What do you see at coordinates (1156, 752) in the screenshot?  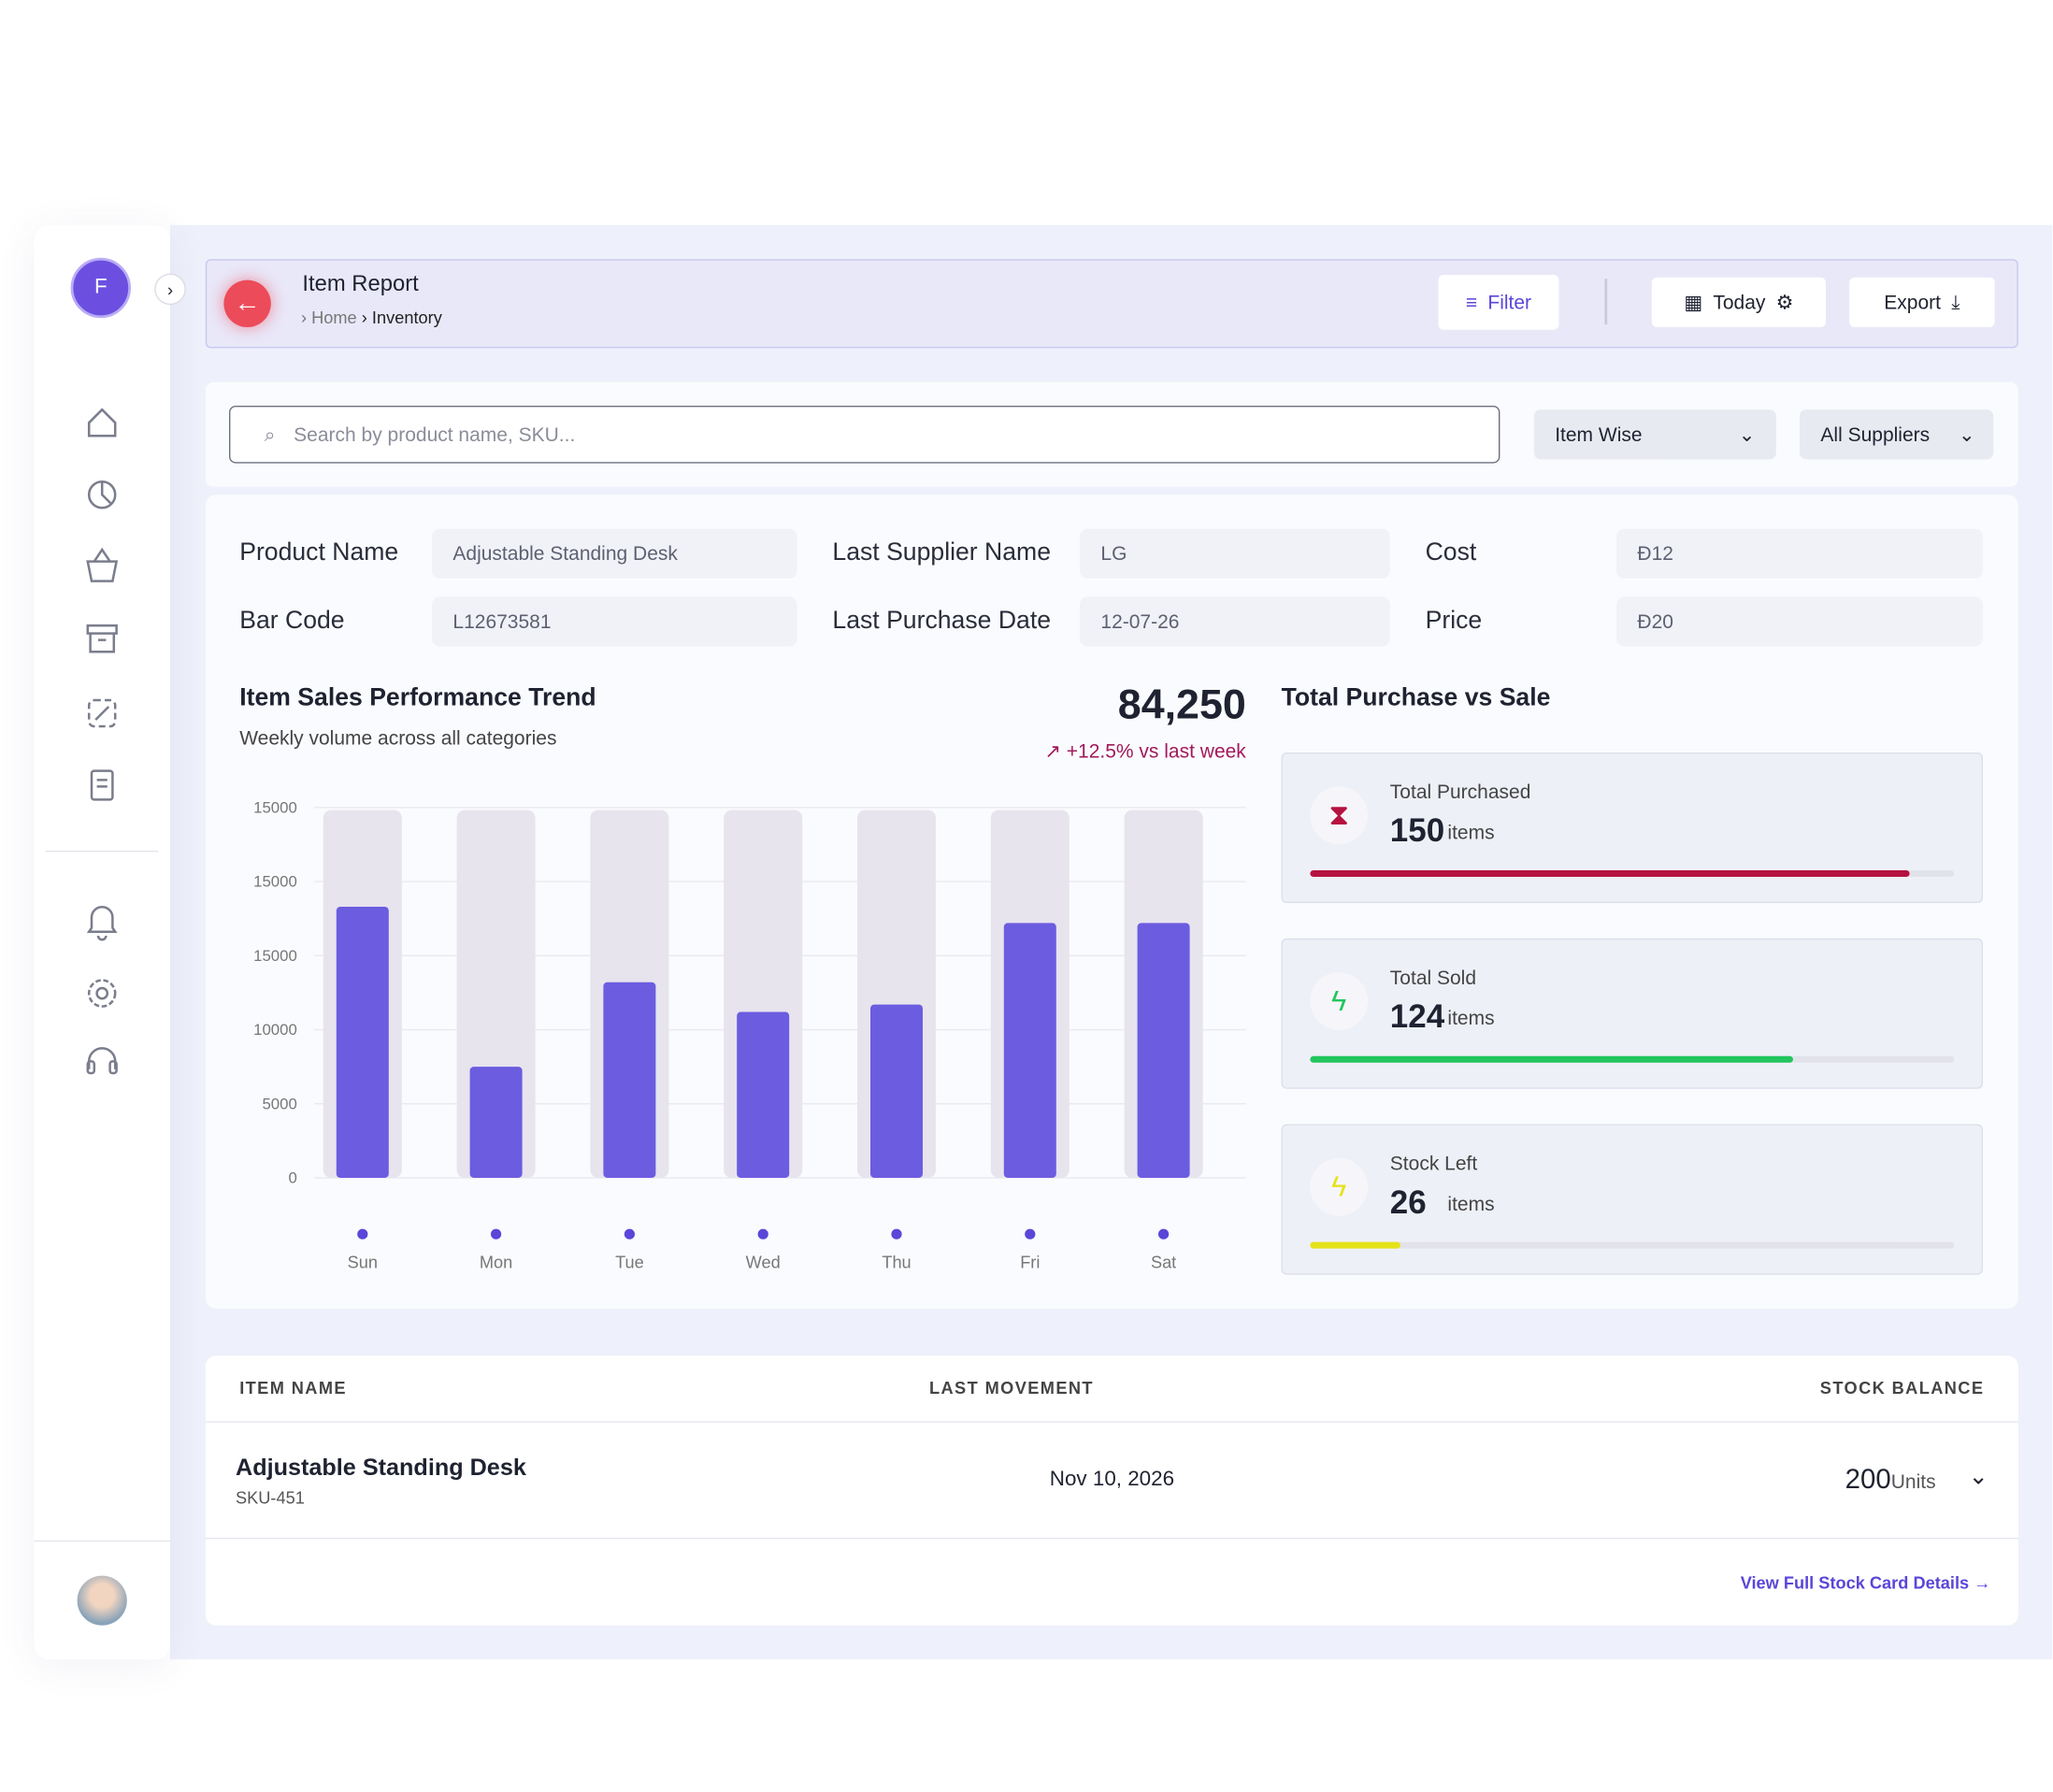 I see `change-label: +12.5% vs last week` at bounding box center [1156, 752].